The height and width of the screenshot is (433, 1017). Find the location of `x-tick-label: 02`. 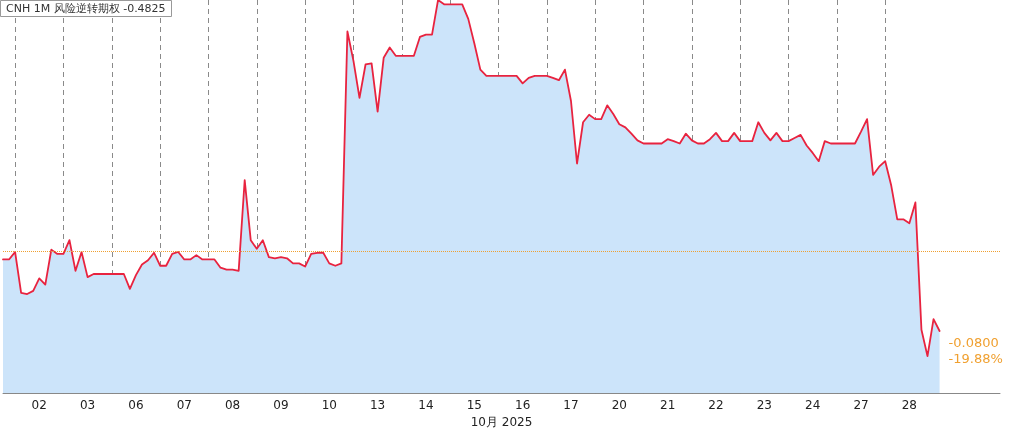

x-tick-label: 02 is located at coordinates (39, 405).